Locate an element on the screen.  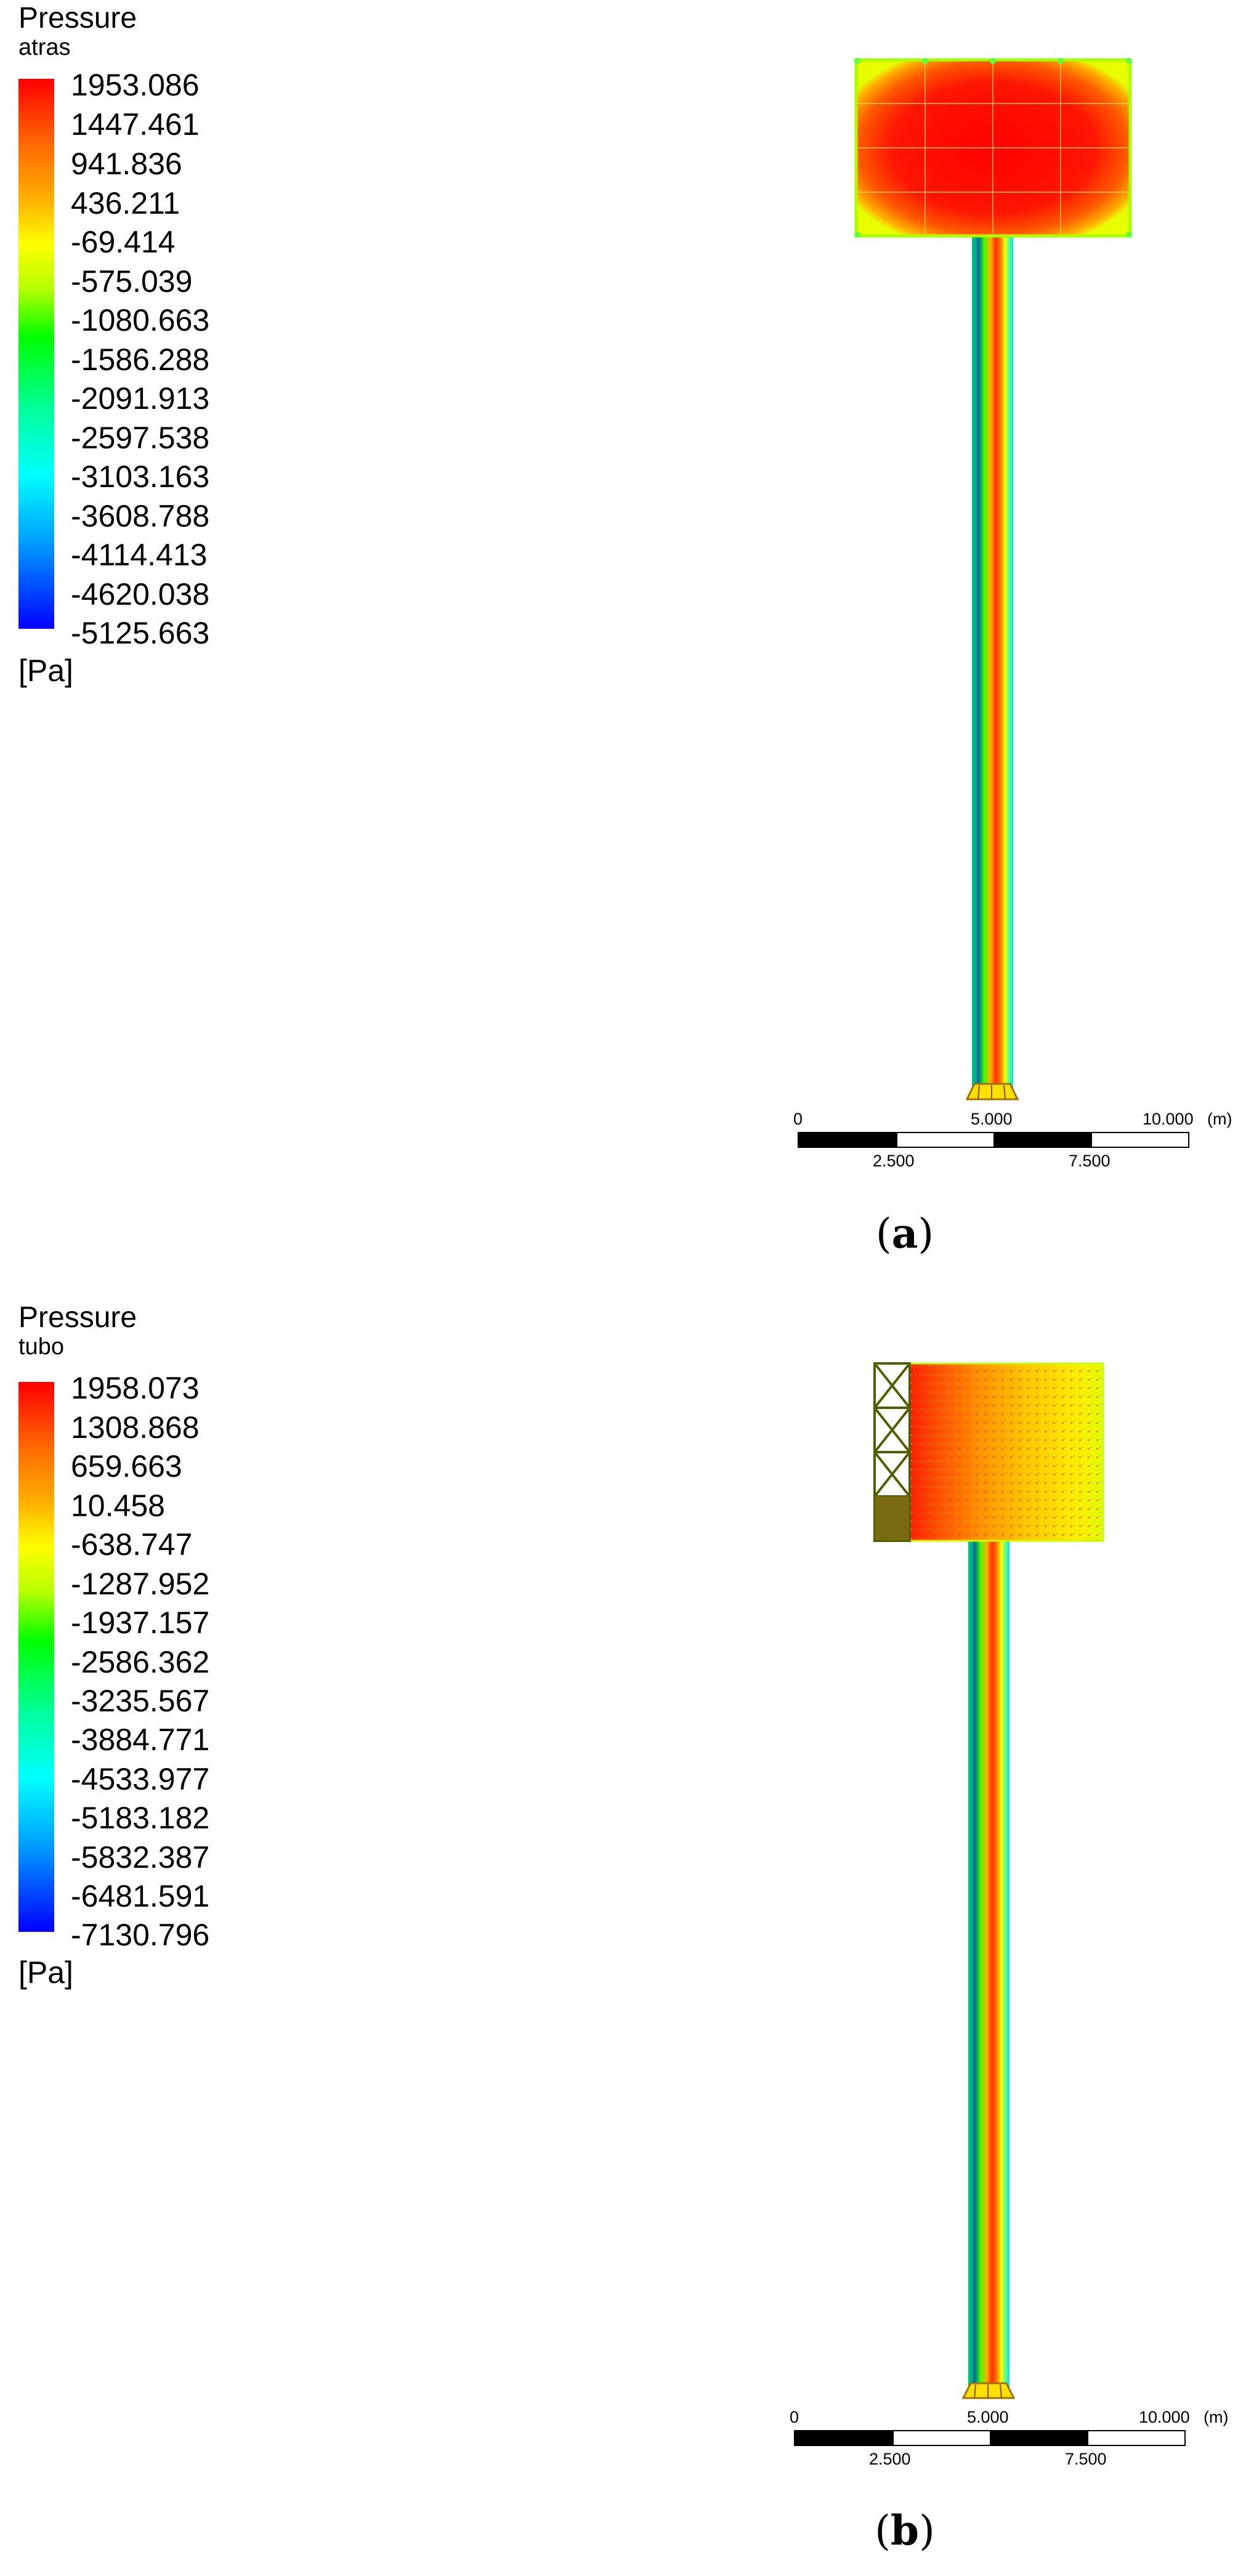
pole-b is located at coordinates (989, 1966).